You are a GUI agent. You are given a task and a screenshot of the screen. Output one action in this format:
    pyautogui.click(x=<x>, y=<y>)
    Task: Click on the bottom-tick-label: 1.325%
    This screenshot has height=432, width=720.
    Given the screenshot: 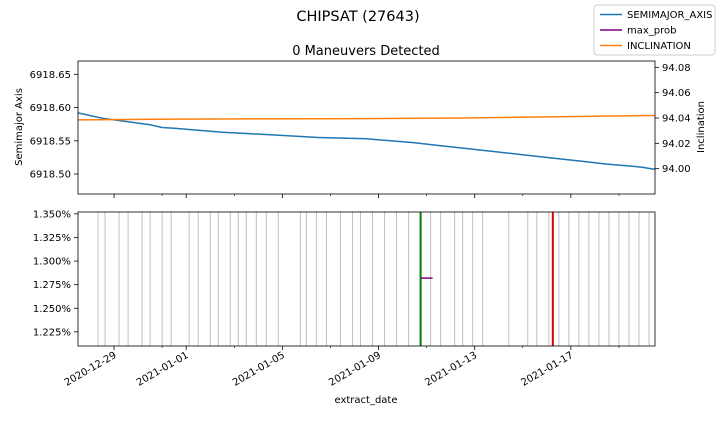 What is the action you would take?
    pyautogui.click(x=52, y=238)
    